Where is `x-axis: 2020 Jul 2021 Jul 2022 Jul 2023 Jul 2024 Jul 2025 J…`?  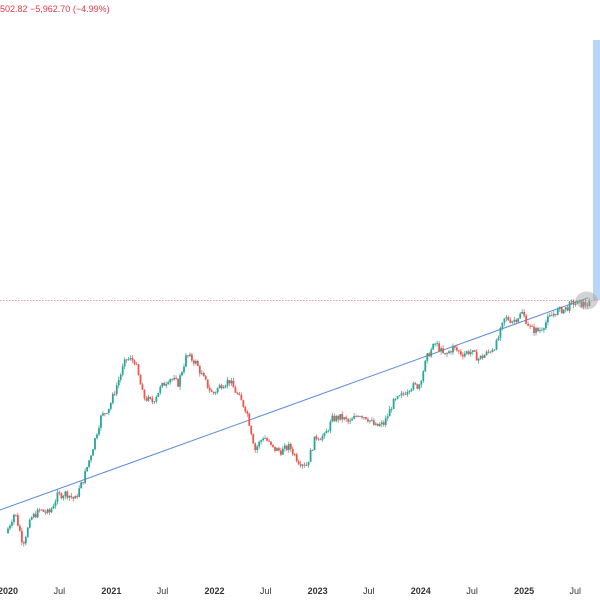 x-axis: 2020 Jul 2021 Jul 2022 Jul 2023 Jul 2024 Jul 2025 J… is located at coordinates (290, 591).